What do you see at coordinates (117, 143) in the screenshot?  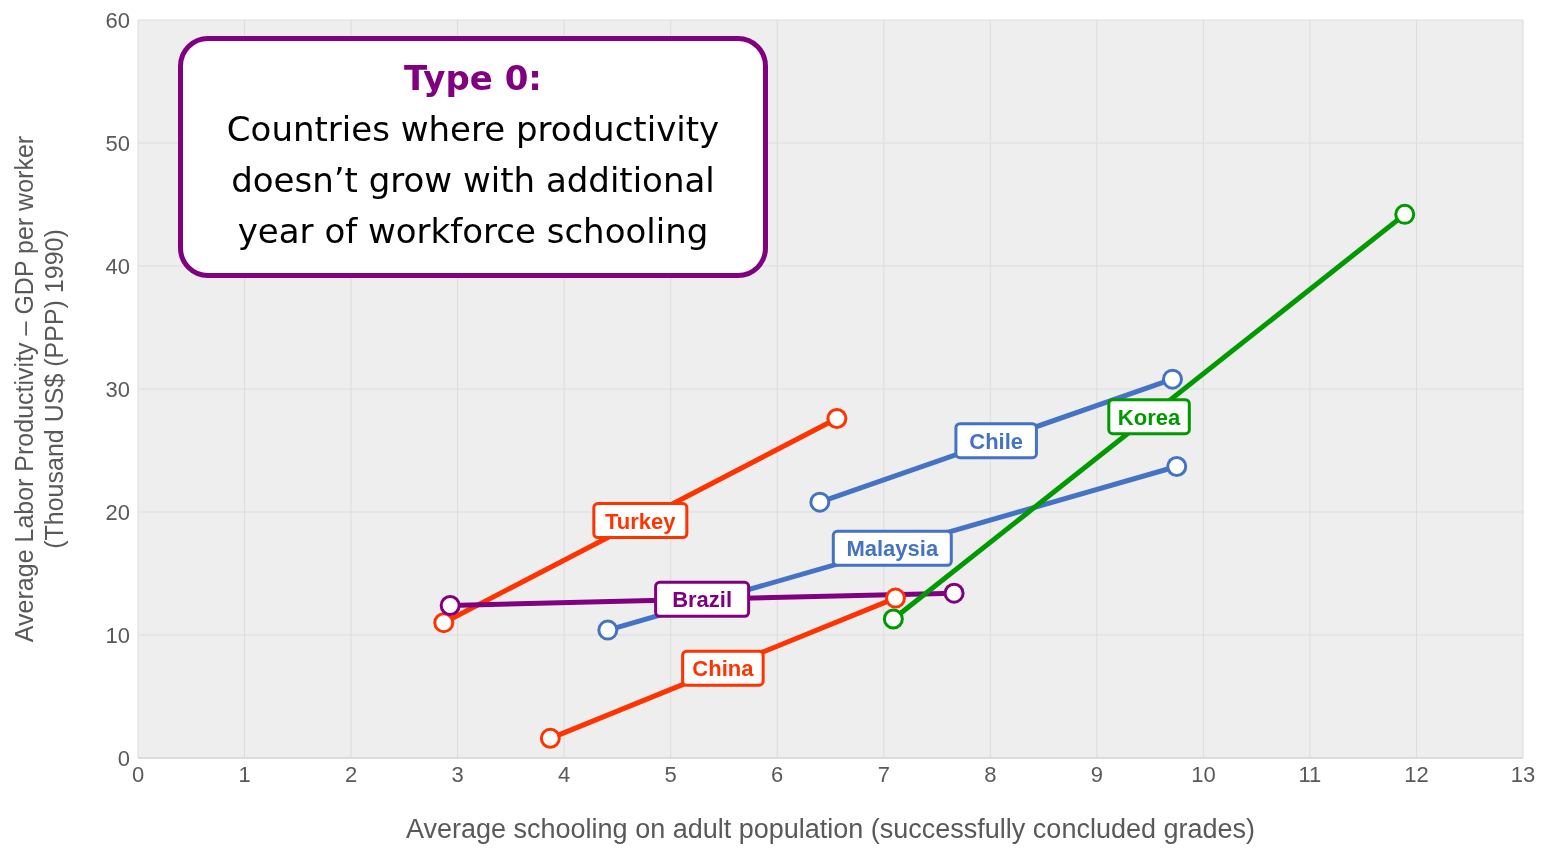 I see `y-tick-label: 50` at bounding box center [117, 143].